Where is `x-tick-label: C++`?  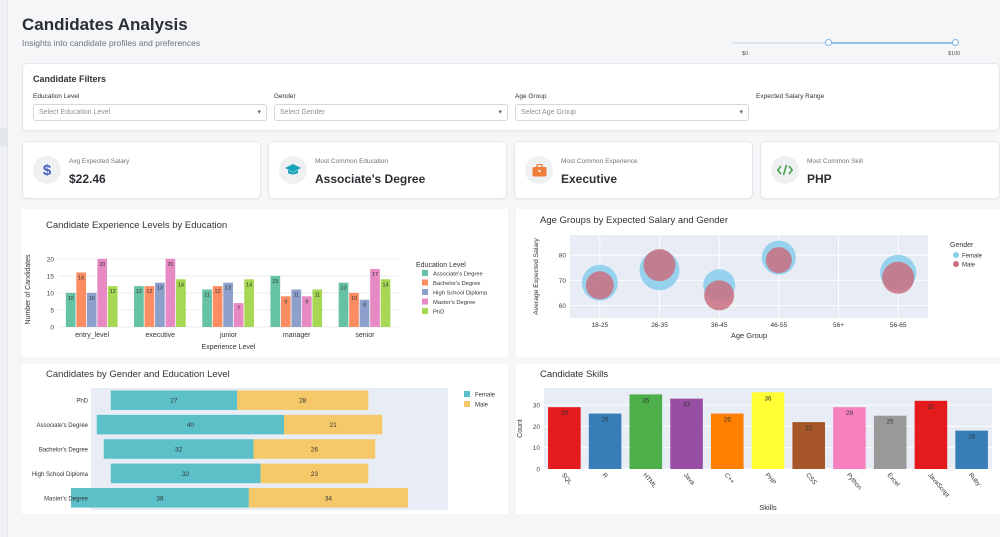 x-tick-label: C++ is located at coordinates (729, 479).